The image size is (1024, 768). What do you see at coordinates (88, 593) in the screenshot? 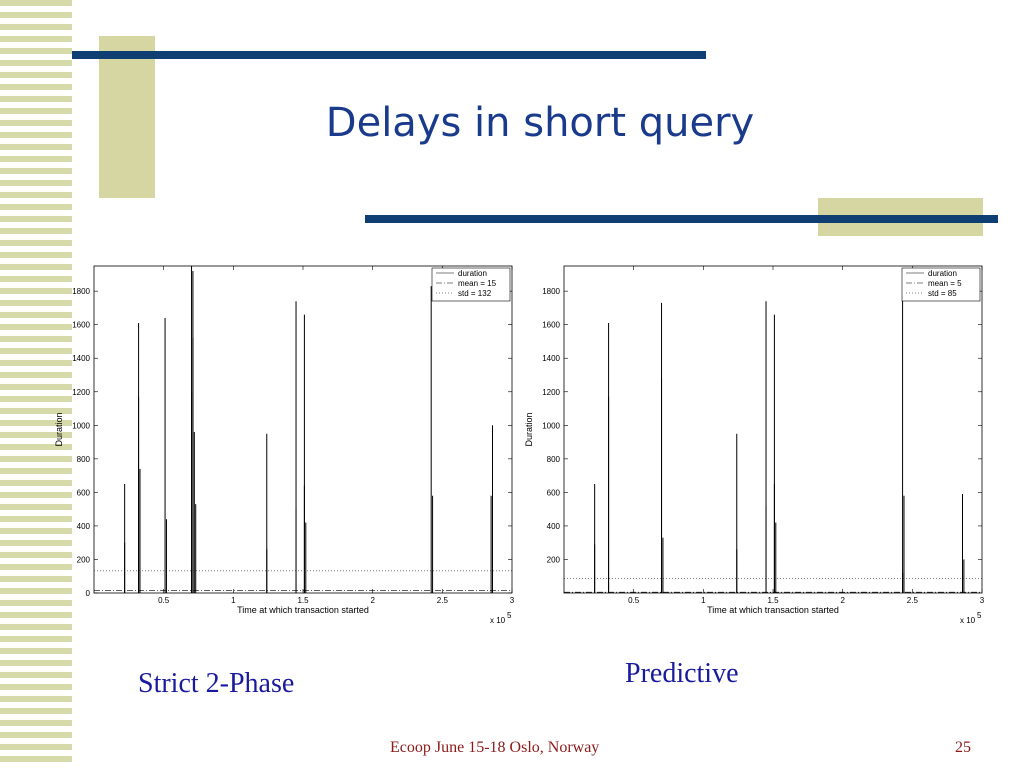
I see `y-tick-label: 0` at bounding box center [88, 593].